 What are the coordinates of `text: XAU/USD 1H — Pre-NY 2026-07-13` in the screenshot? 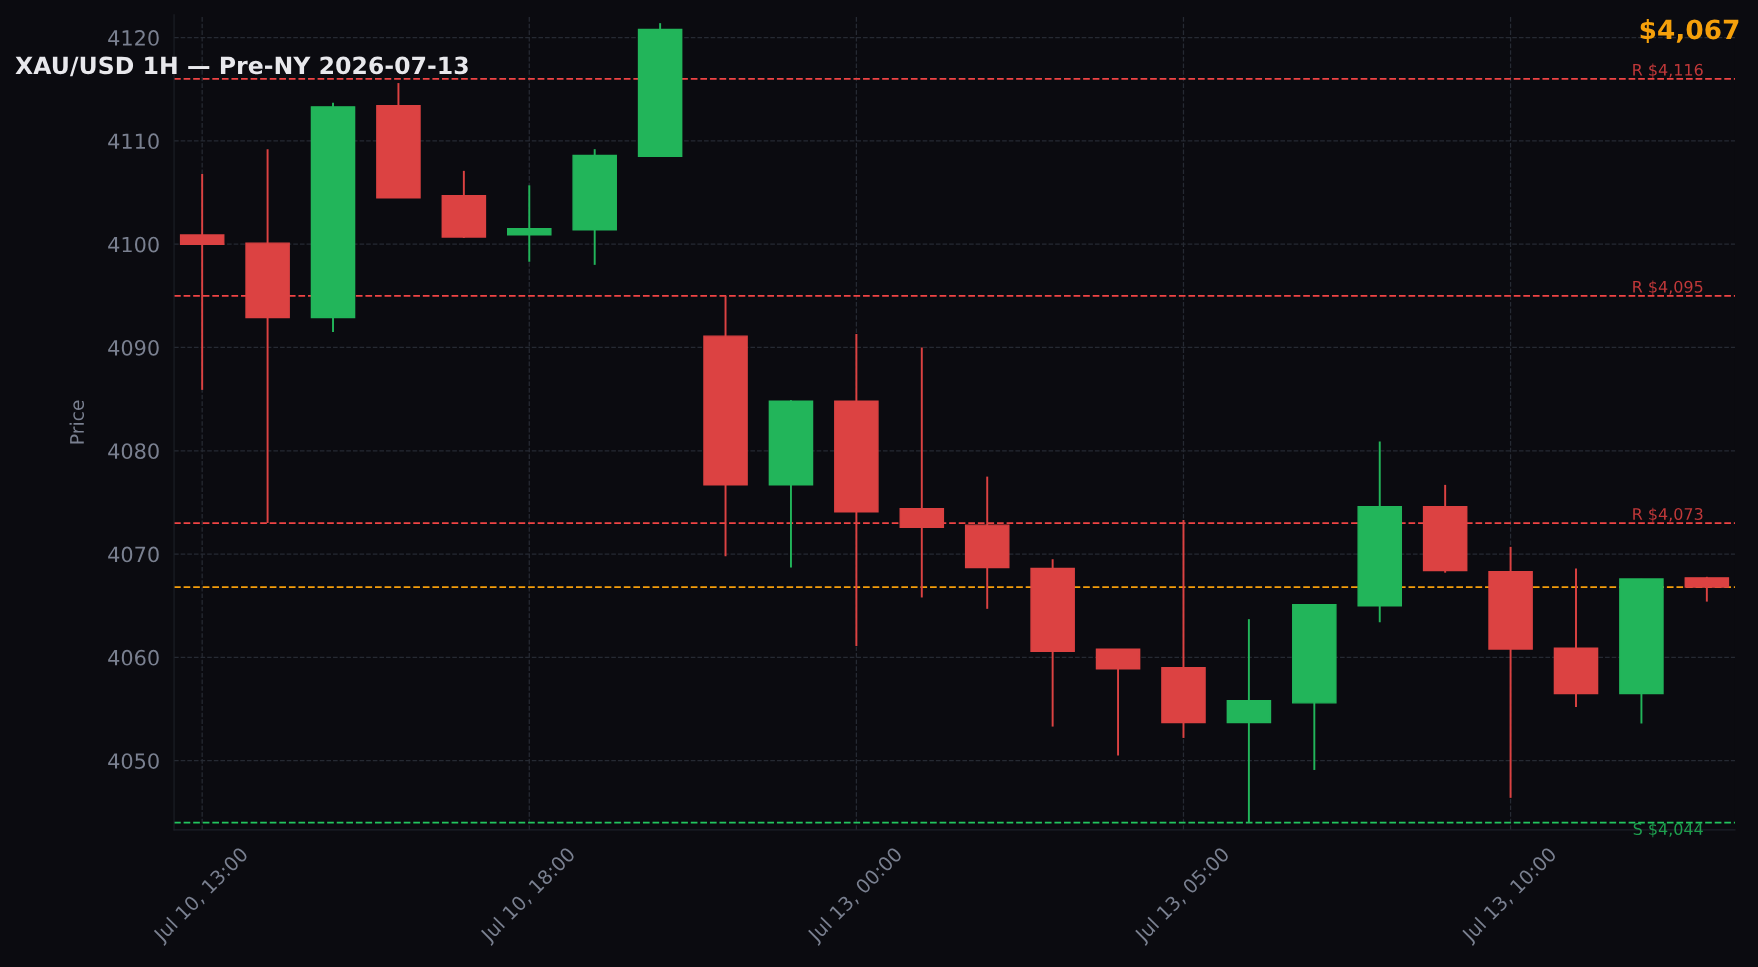 It's located at (241, 66).